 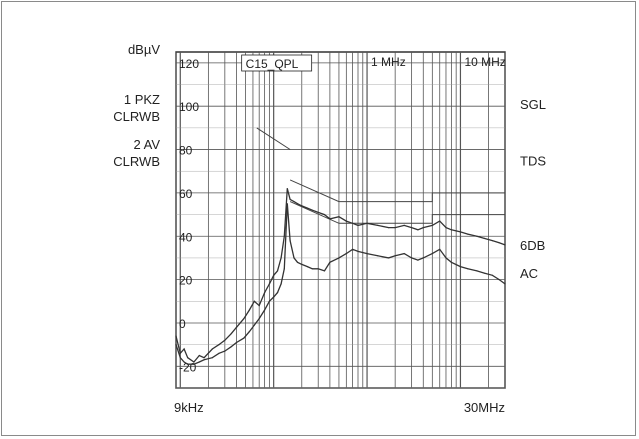 I want to click on x-end-label: 30MHz, so click(x=484, y=407).